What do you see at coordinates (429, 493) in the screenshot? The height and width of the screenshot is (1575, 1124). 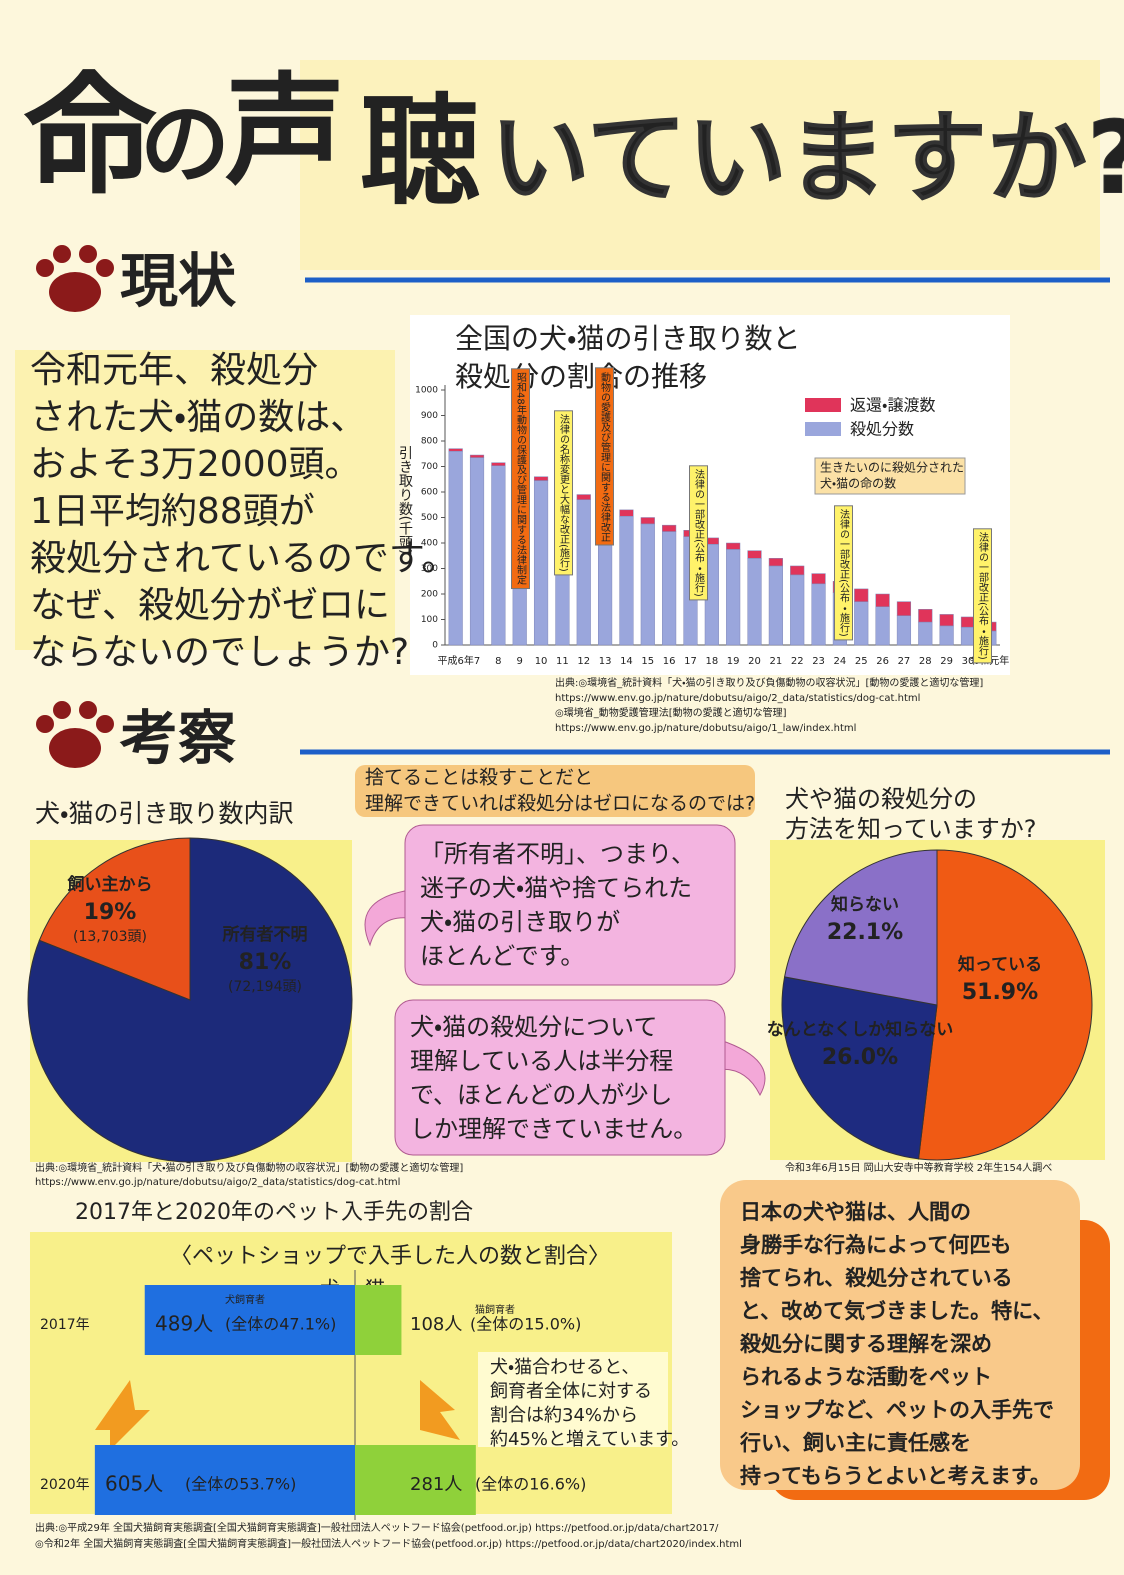 I see `y-tick-label: 600` at bounding box center [429, 493].